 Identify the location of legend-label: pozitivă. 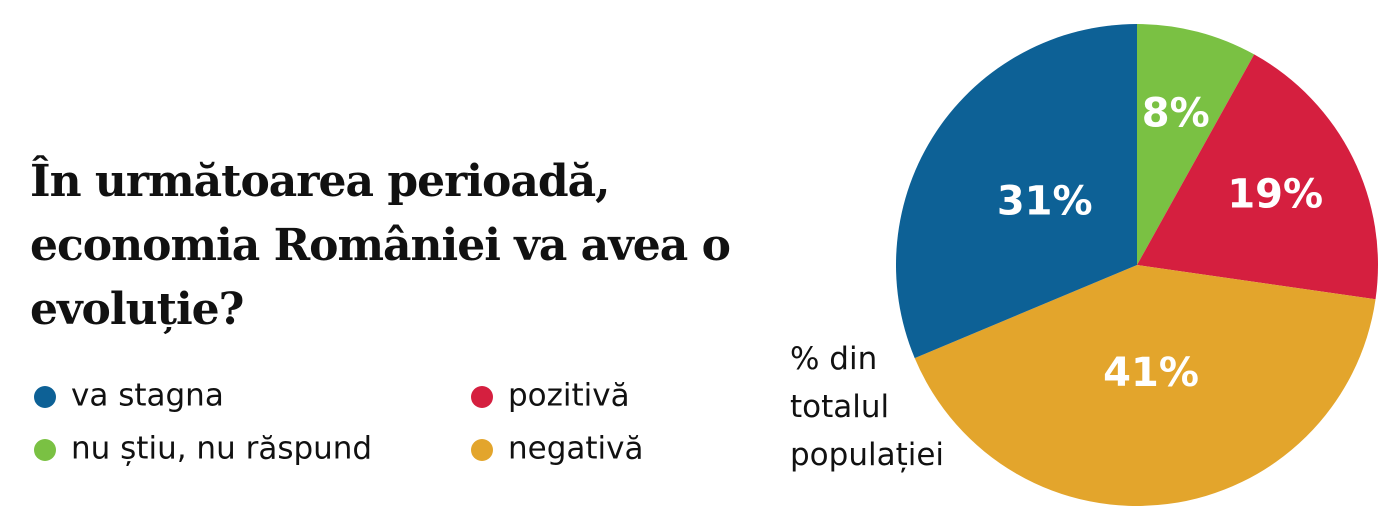
(569, 396).